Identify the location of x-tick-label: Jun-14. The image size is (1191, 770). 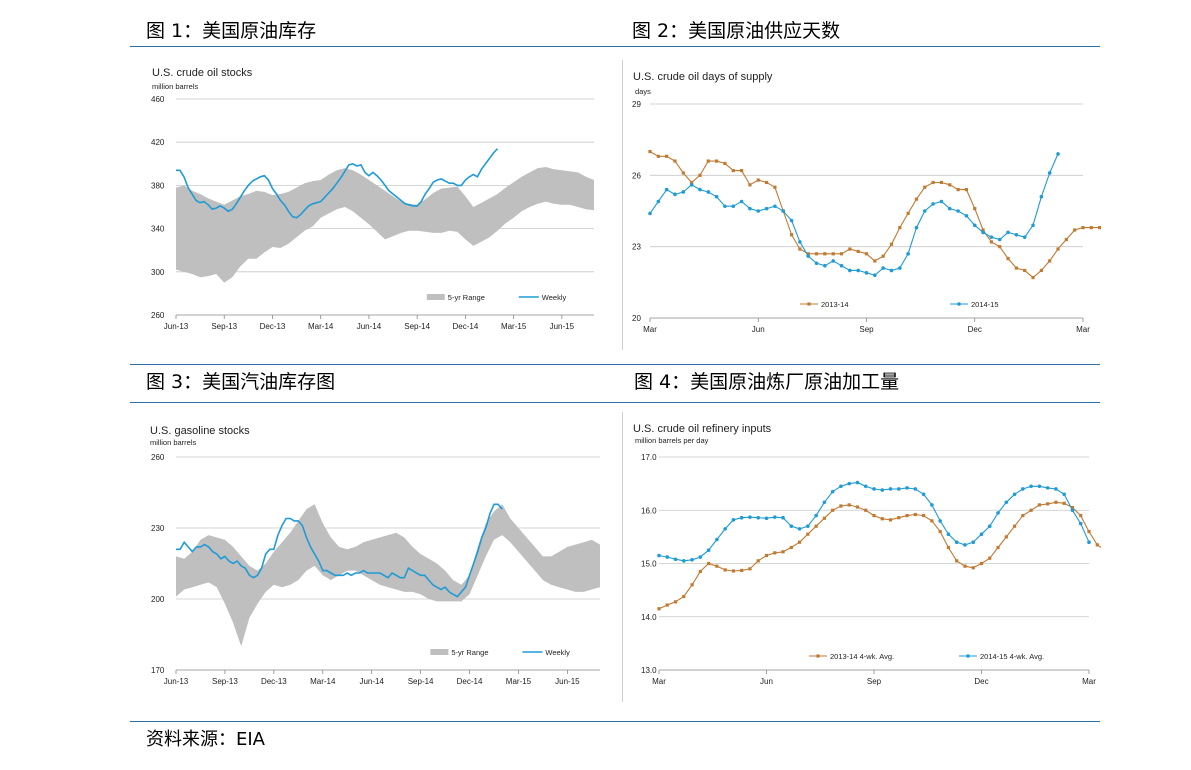
(369, 326).